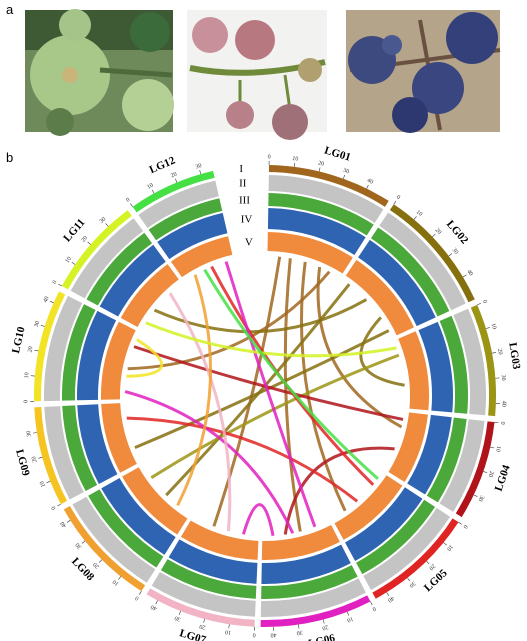 This screenshot has height=641, width=527. What do you see at coordinates (436, 580) in the screenshot?
I see `chromosome-label: LG05` at bounding box center [436, 580].